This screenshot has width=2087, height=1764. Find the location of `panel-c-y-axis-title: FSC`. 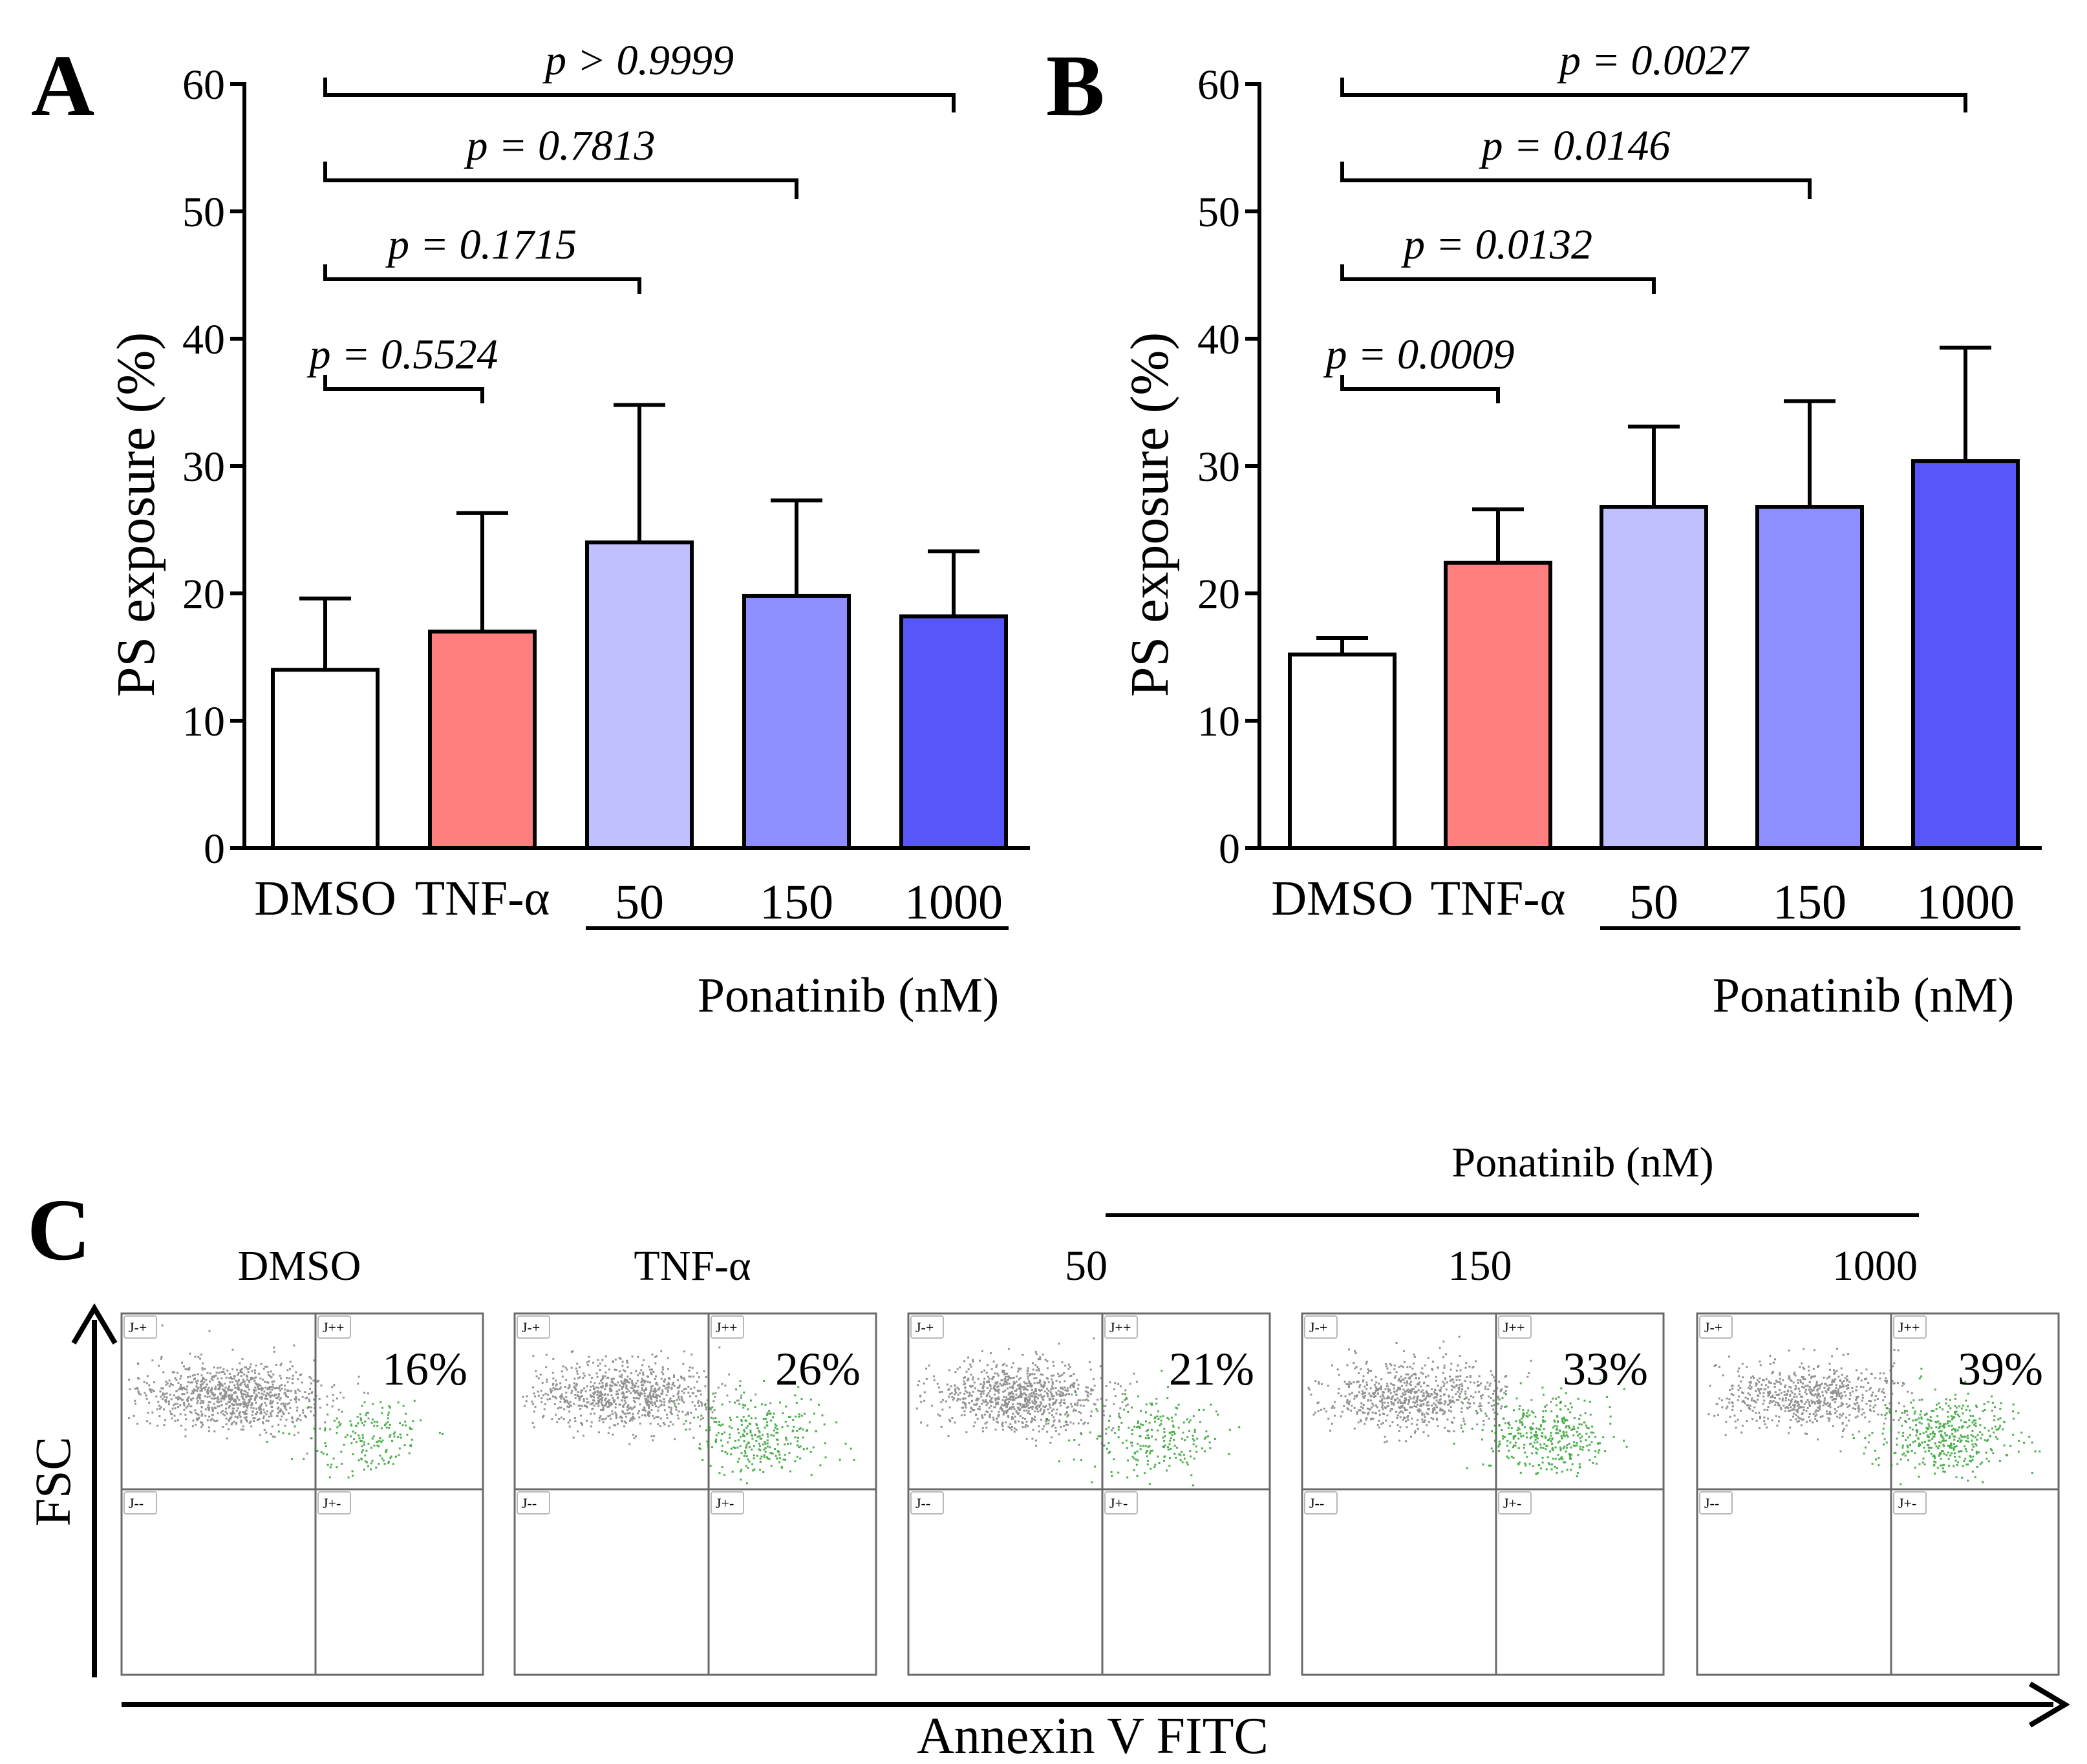

panel-c-y-axis-title: FSC is located at coordinates (53, 1482).